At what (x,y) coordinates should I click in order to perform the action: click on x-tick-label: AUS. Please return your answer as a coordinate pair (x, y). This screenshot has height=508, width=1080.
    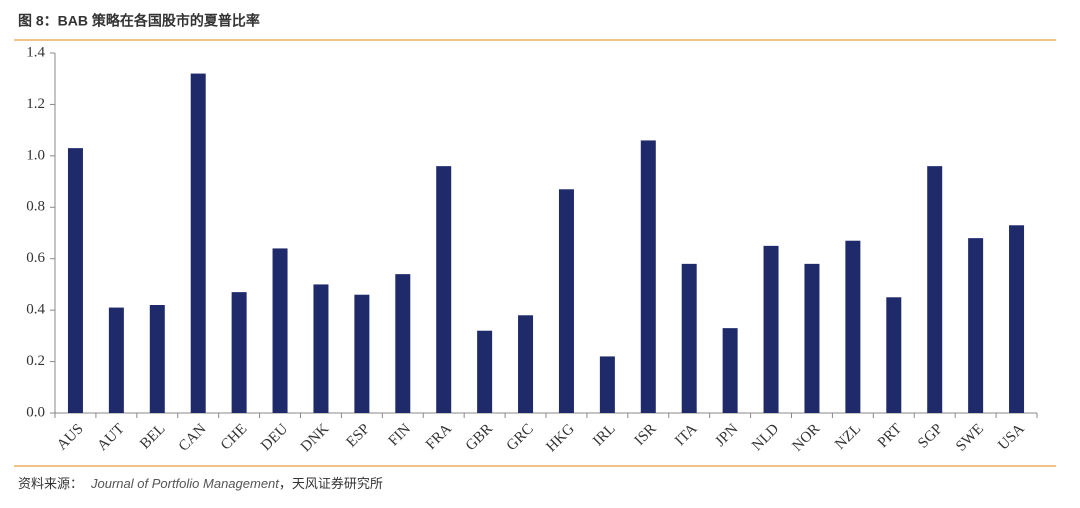
    Looking at the image, I should click on (70, 437).